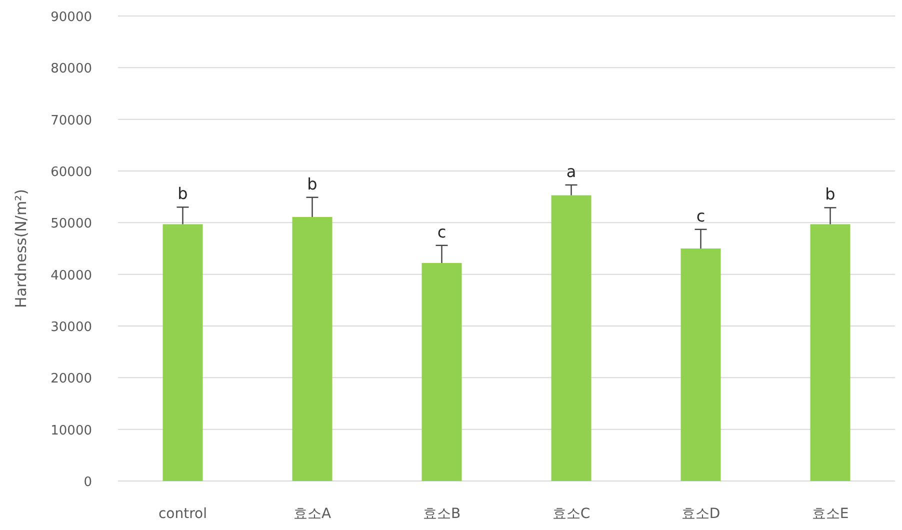  I want to click on y-tick-label: 50000, so click(71, 224).